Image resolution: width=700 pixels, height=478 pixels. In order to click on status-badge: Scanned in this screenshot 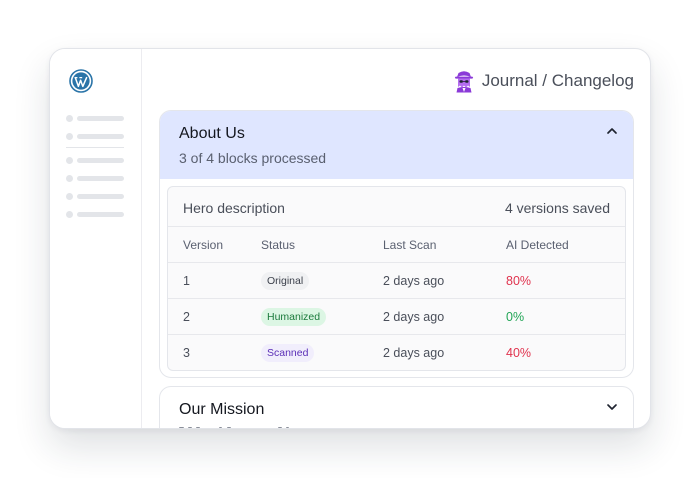, I will do `click(288, 353)`.